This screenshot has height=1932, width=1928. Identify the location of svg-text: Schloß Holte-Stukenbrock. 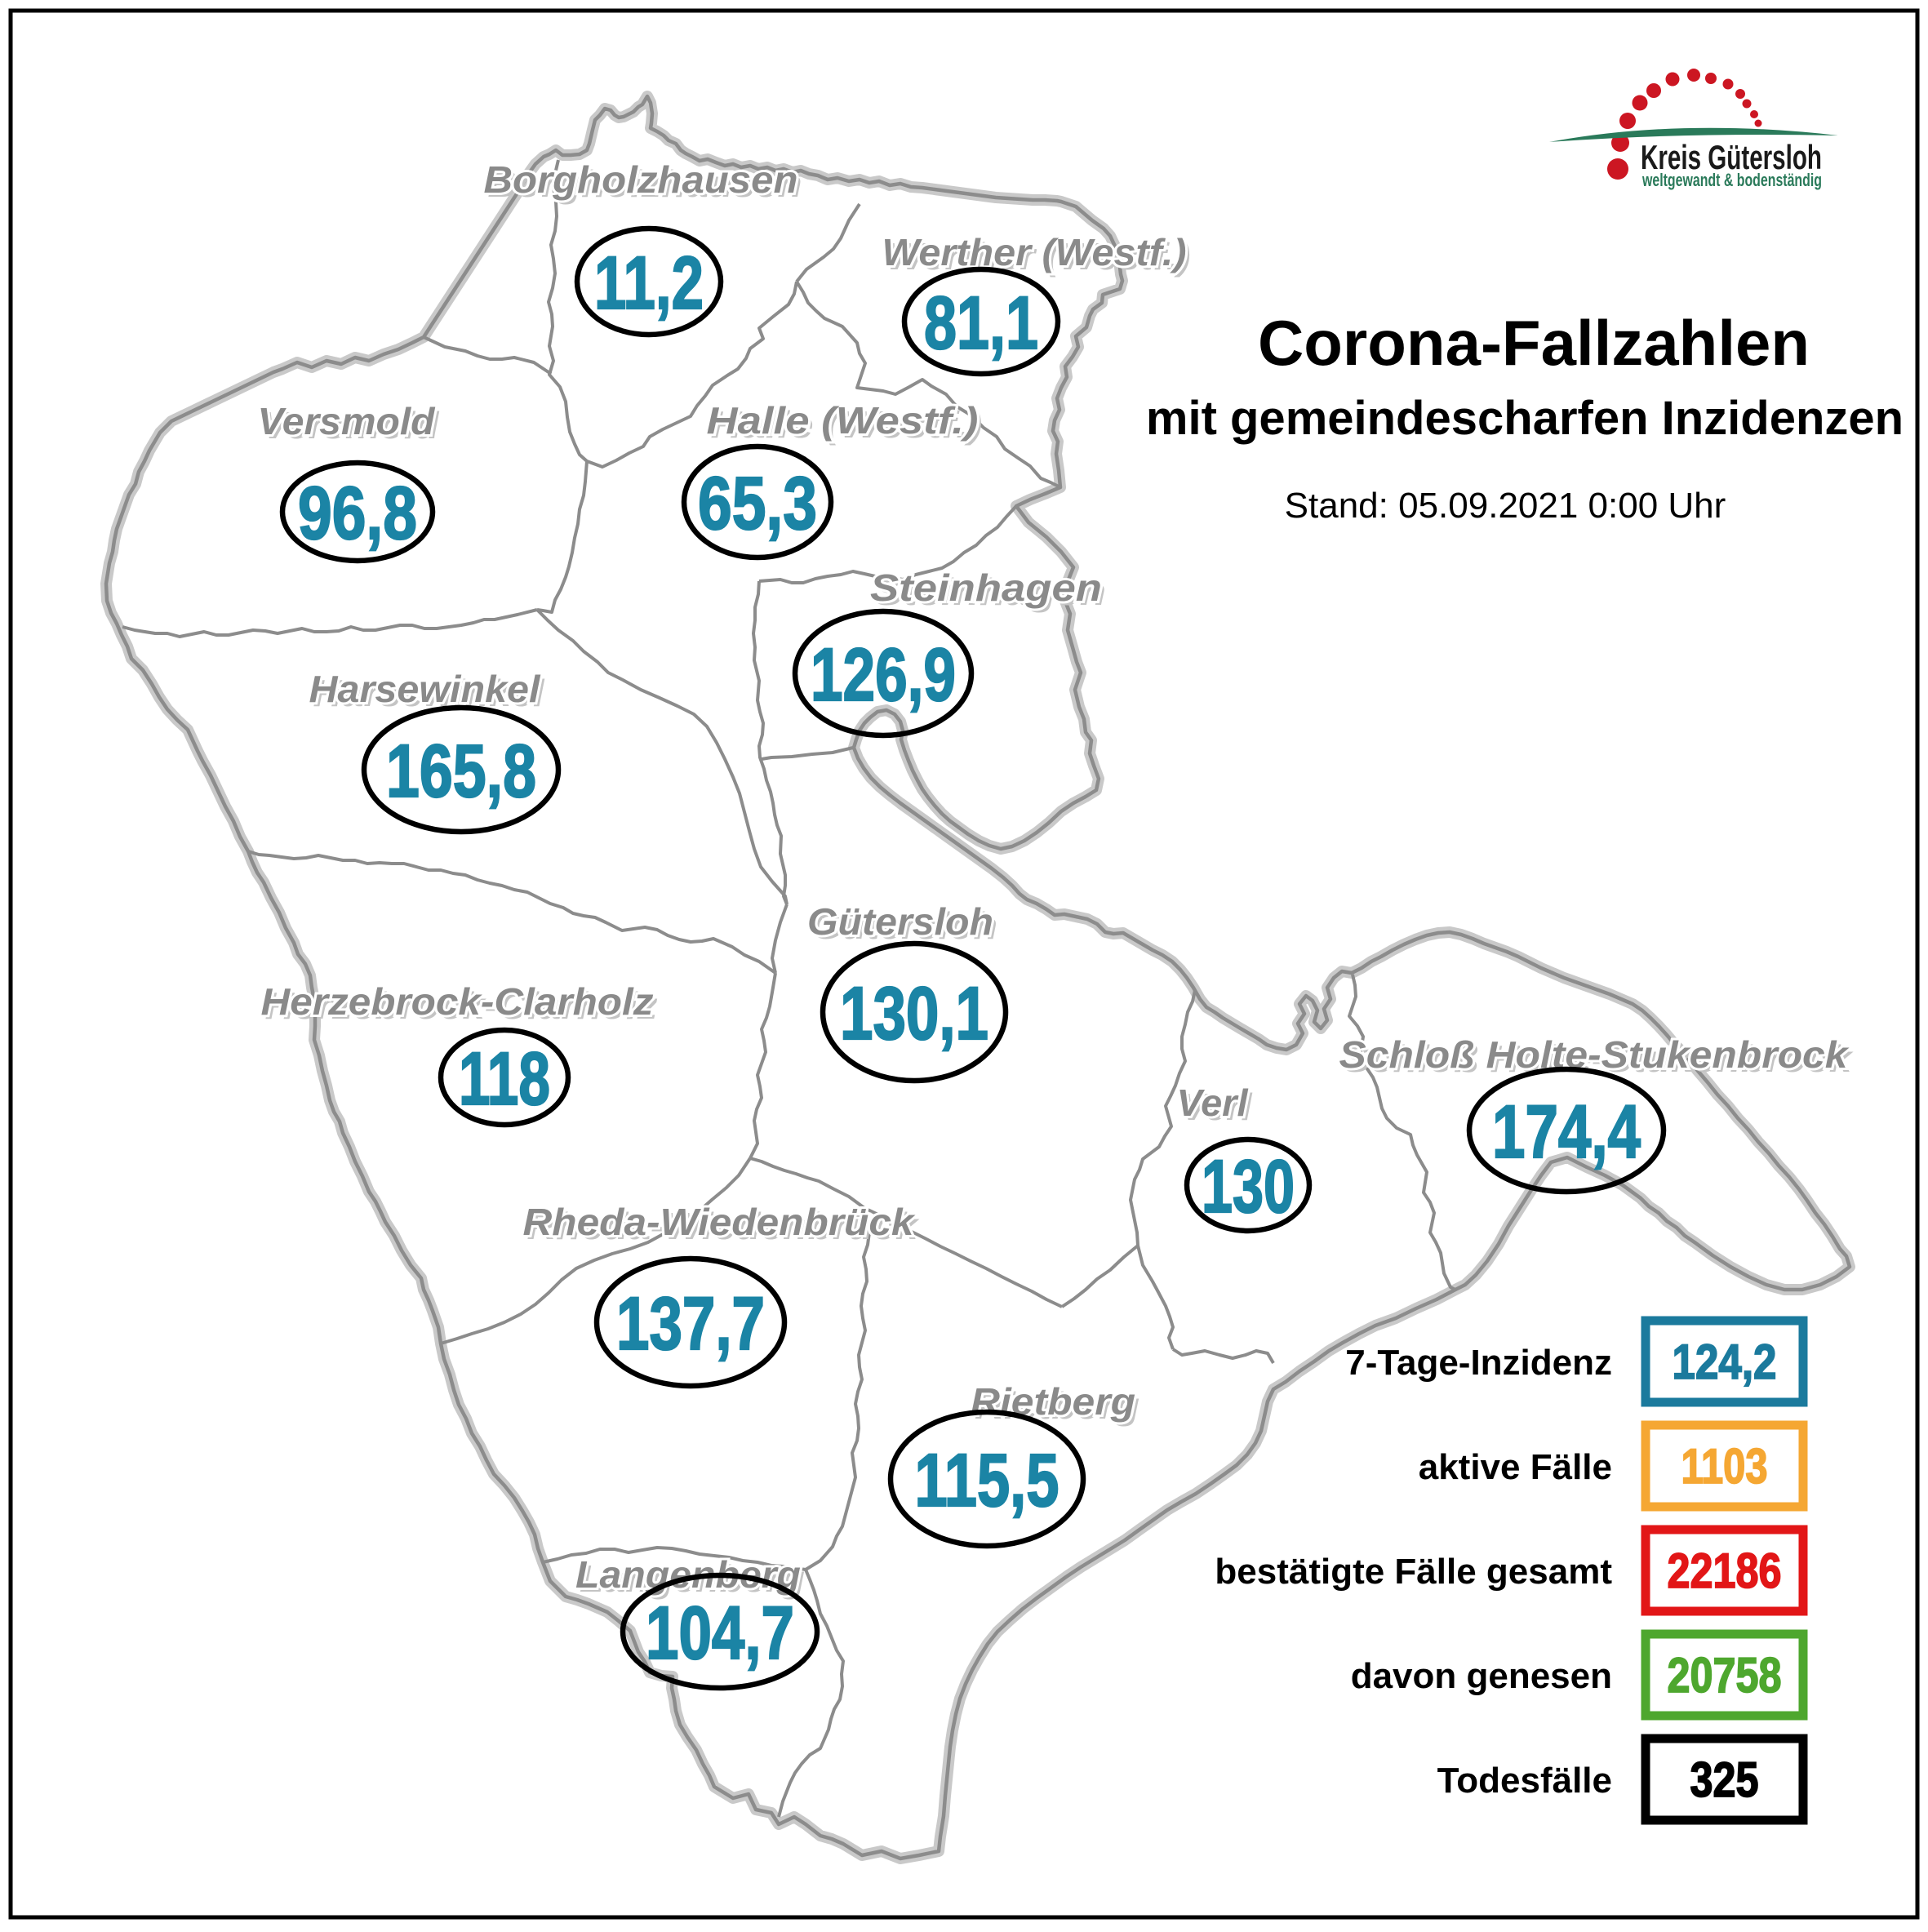
(1594, 1054).